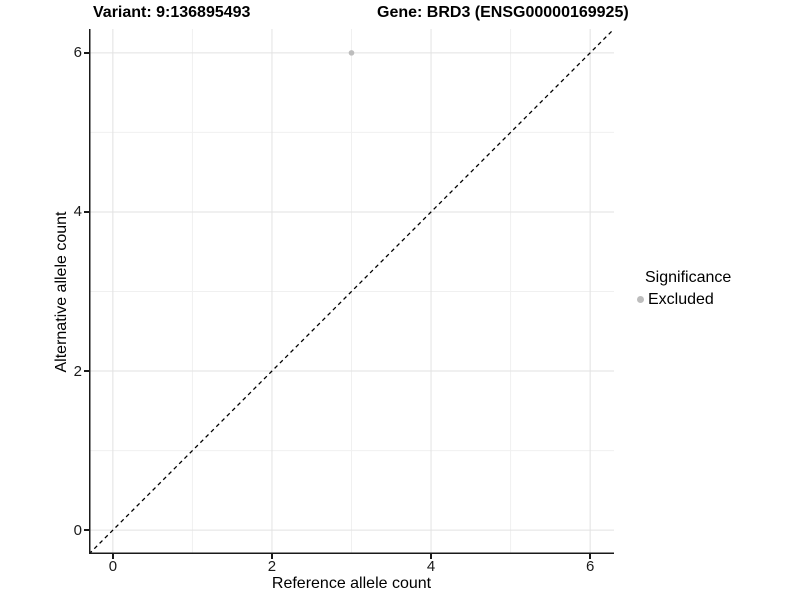  Describe the element at coordinates (113, 566) in the screenshot. I see `x-tick-label: 0` at that location.